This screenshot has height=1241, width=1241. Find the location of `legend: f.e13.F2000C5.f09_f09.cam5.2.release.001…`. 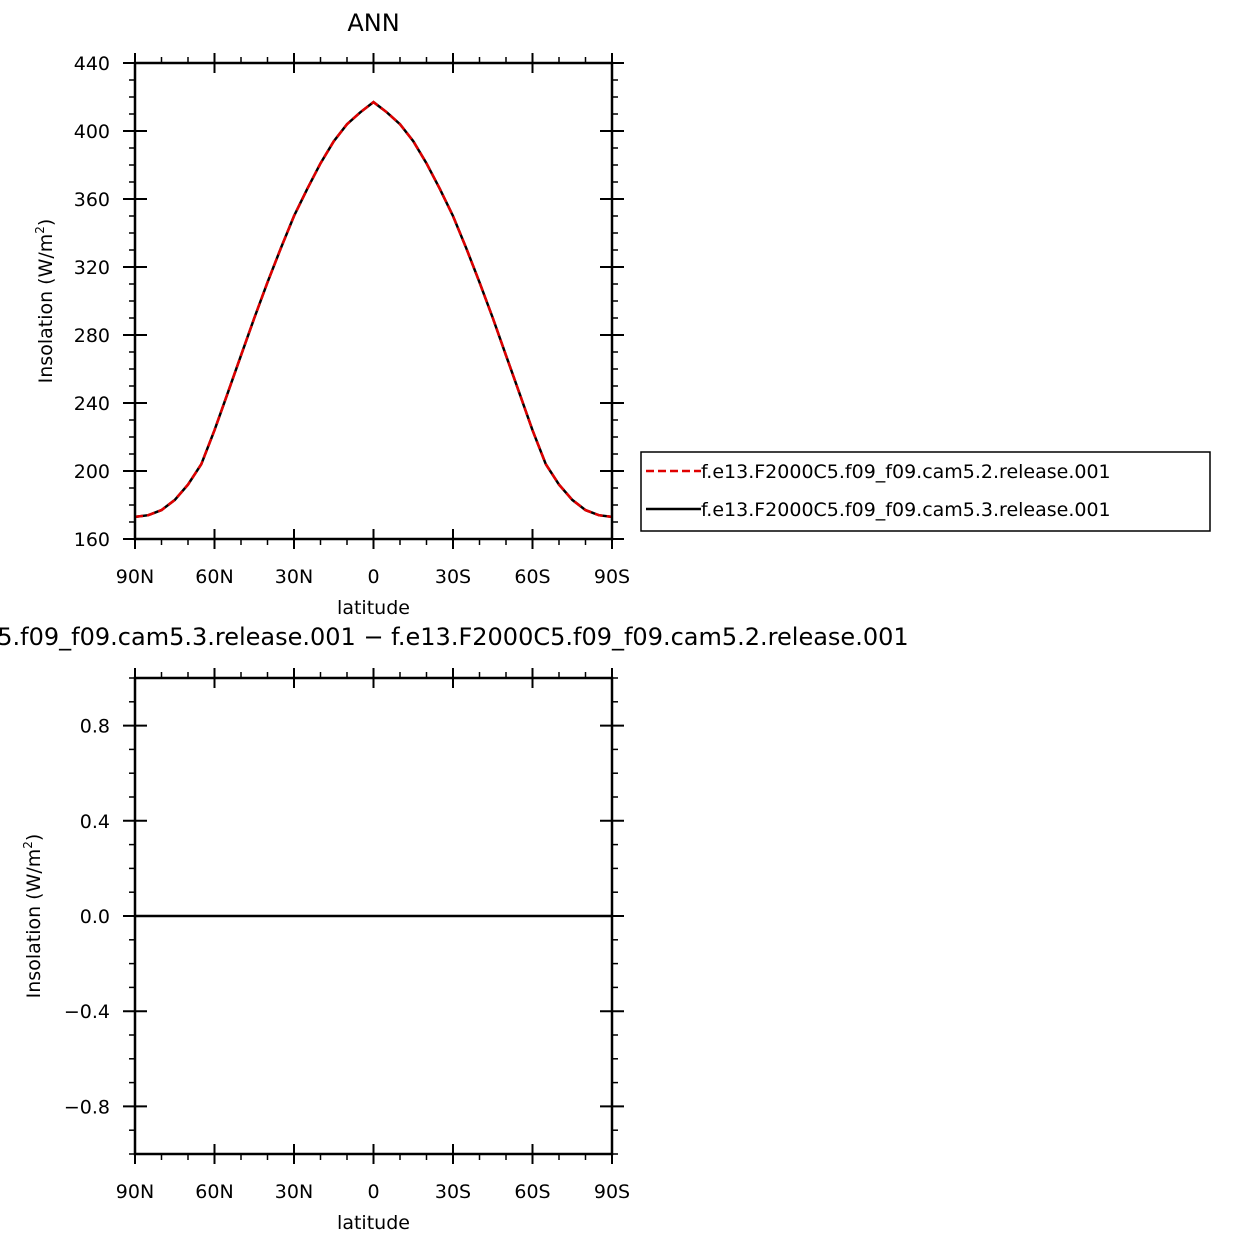

legend: f.e13.F2000C5.f09_f09.cam5.2.release.001… is located at coordinates (925, 491).